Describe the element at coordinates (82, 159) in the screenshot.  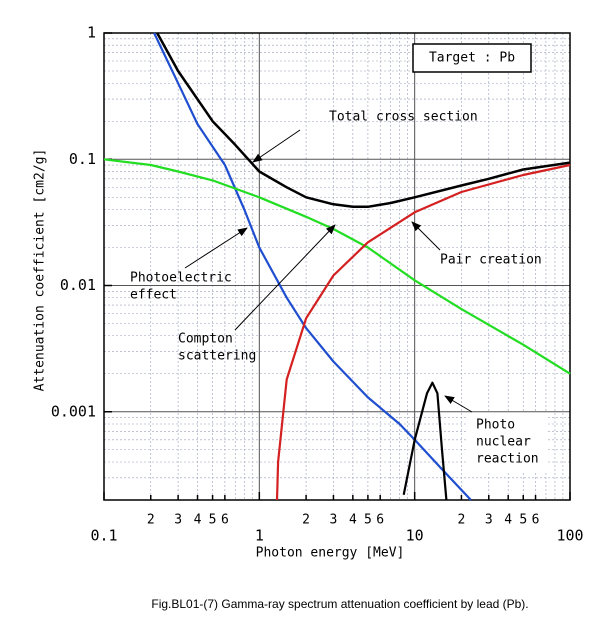
I see `y-tick-label: 0.1` at that location.